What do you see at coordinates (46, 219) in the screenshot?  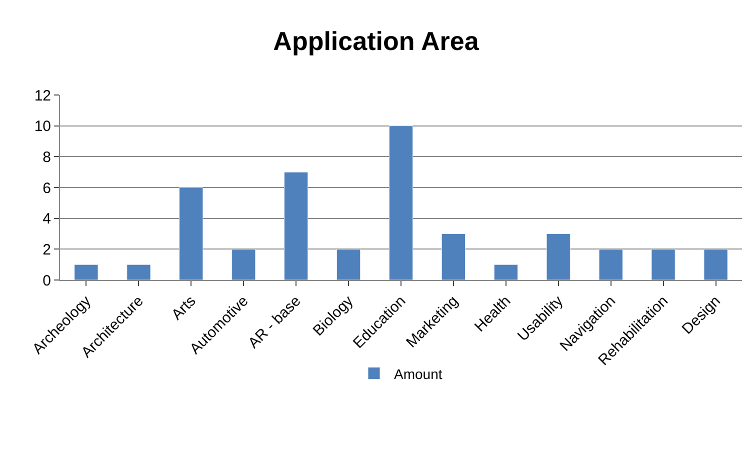 I see `y-tick-label: 4` at bounding box center [46, 219].